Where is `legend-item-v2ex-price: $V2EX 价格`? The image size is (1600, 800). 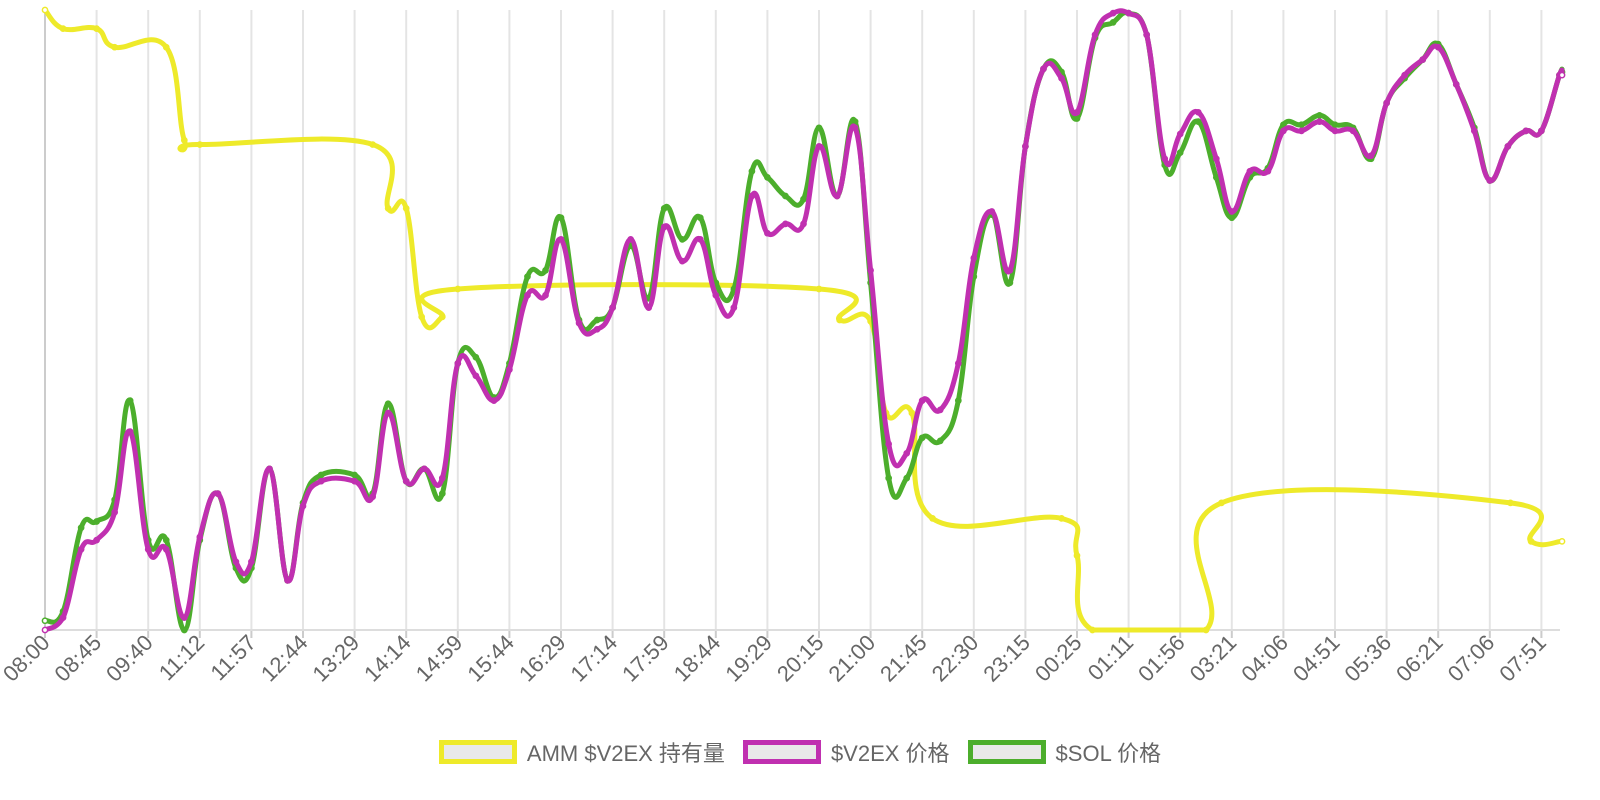
legend-item-v2ex-price: $V2EX 价格 is located at coordinates (846, 752).